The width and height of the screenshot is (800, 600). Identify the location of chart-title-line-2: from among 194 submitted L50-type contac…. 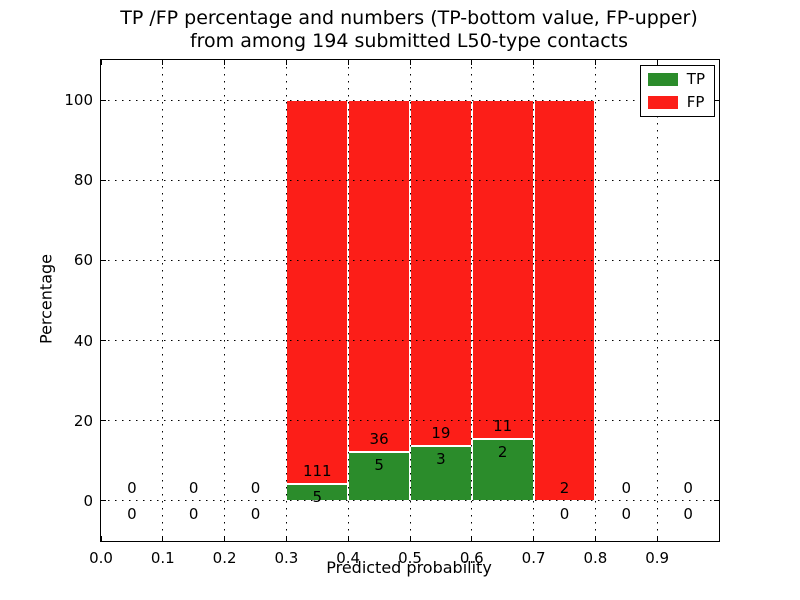
(409, 41).